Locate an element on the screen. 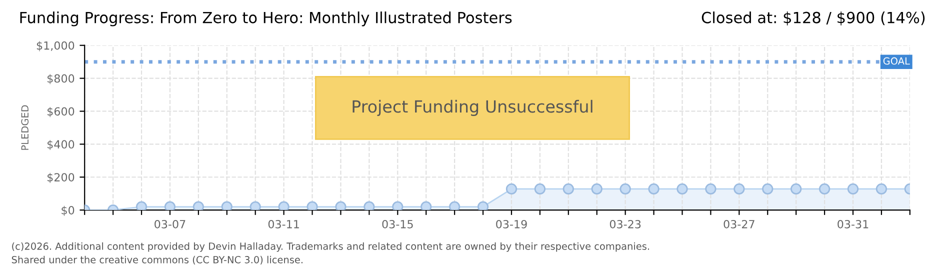 This screenshot has height=270, width=940. x-tick-label: 03-07 is located at coordinates (170, 224).